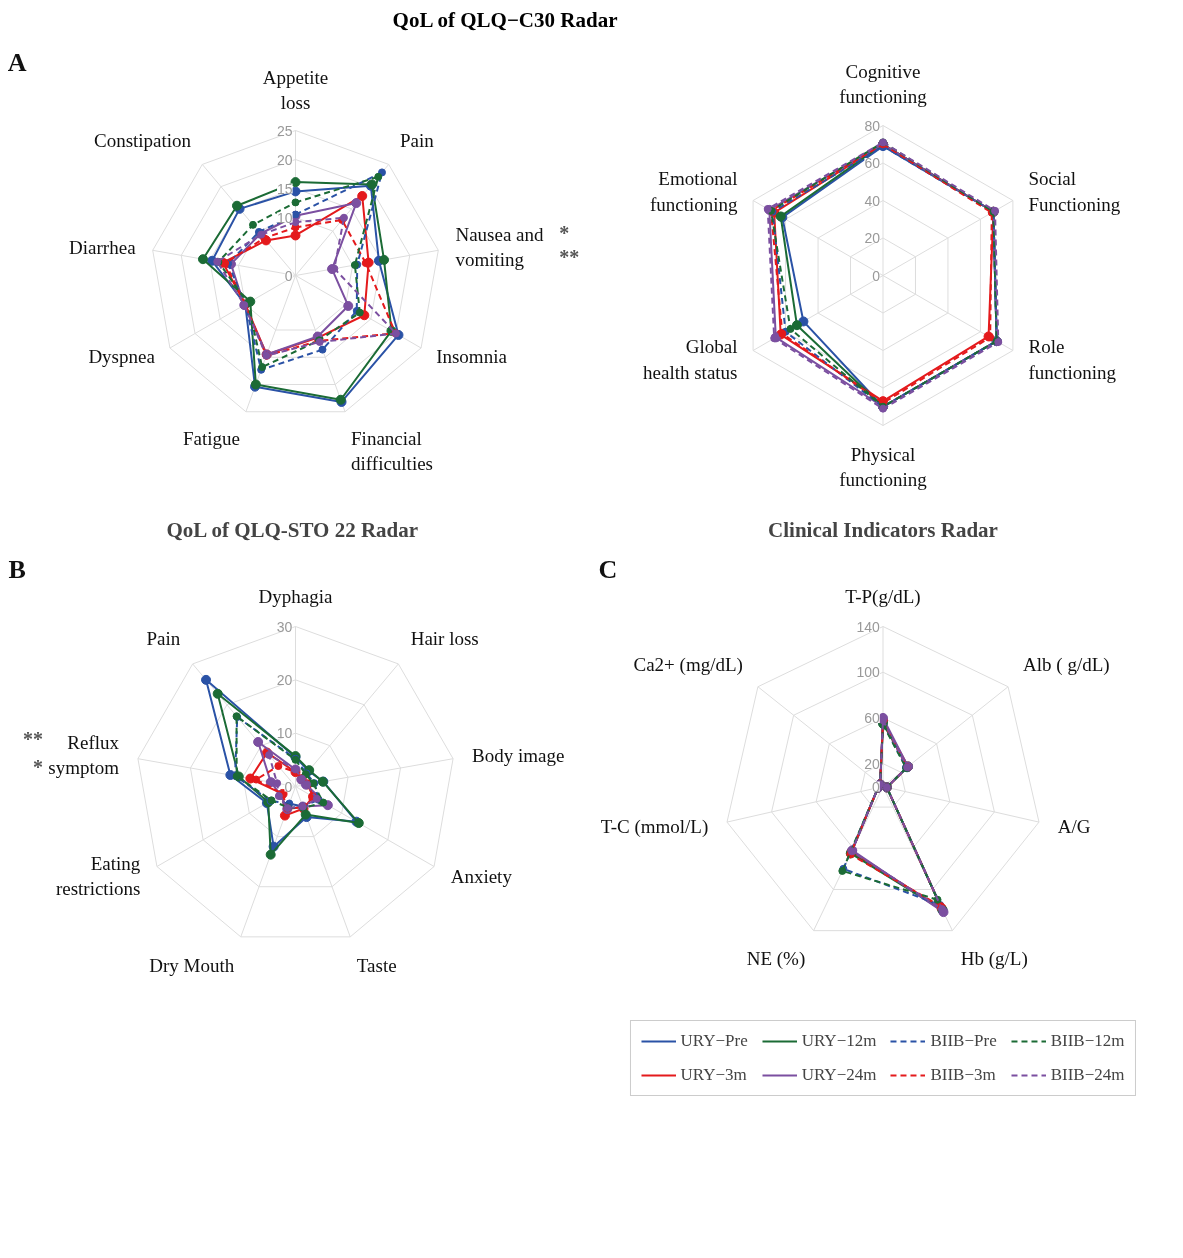  I want to click on legend-label: URY−Pre, so click(714, 1041).